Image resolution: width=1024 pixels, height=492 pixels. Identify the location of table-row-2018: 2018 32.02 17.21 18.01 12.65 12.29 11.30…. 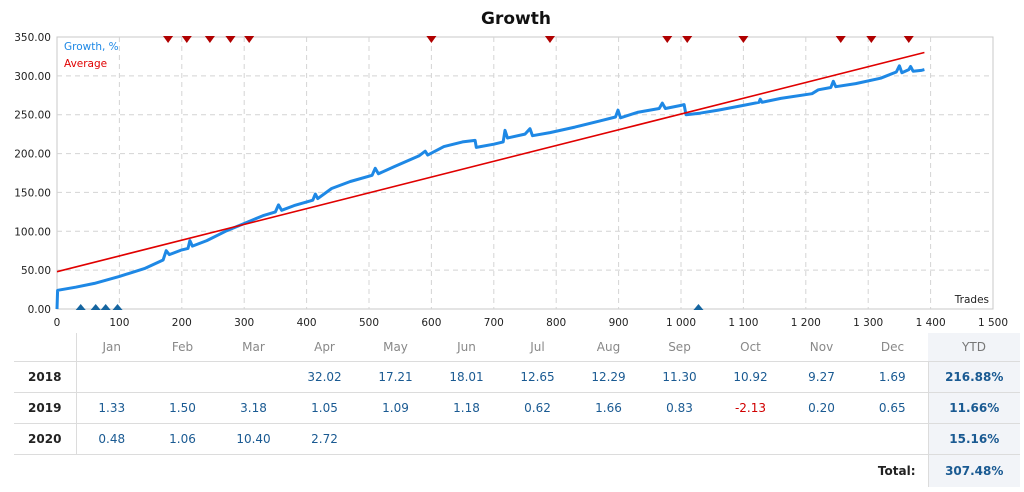
(517, 377).